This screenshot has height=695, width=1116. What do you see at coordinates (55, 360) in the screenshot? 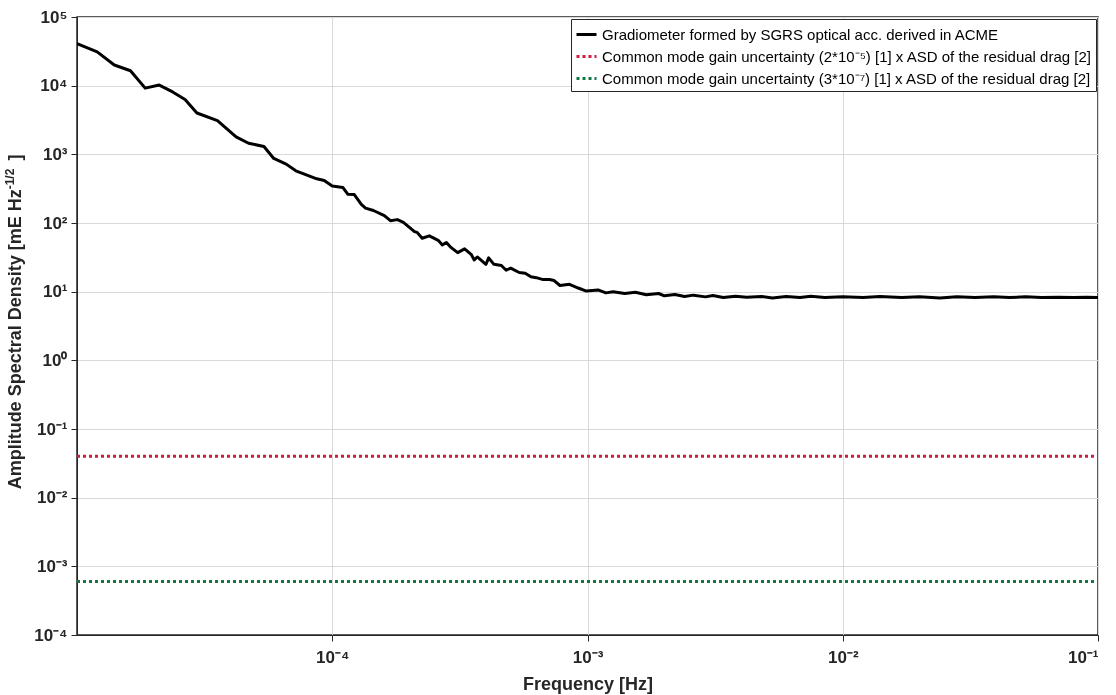
I see `y-tick-label: 10⁰` at bounding box center [55, 360].